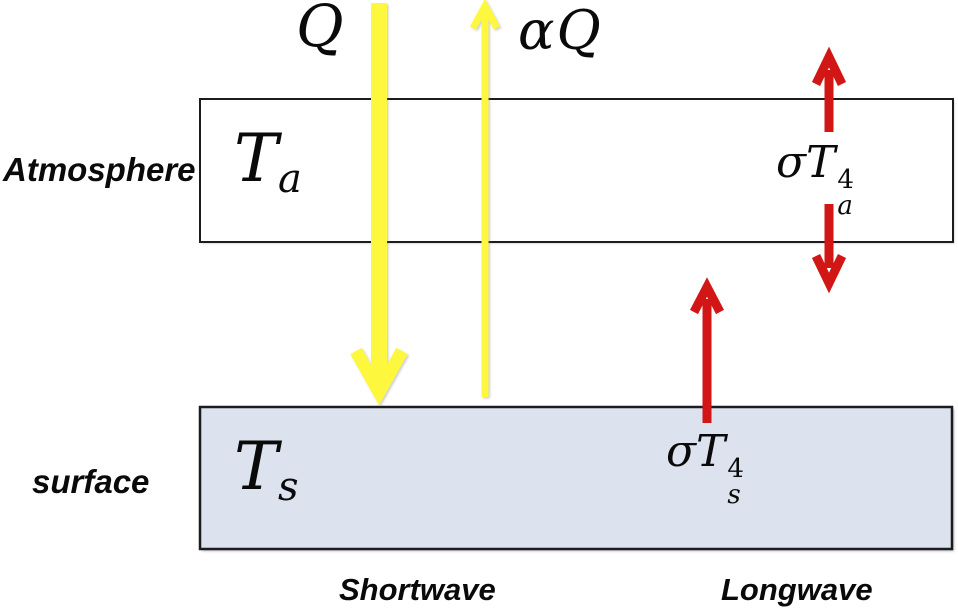  I want to click on surface-emission-base: σT, so click(696, 451).